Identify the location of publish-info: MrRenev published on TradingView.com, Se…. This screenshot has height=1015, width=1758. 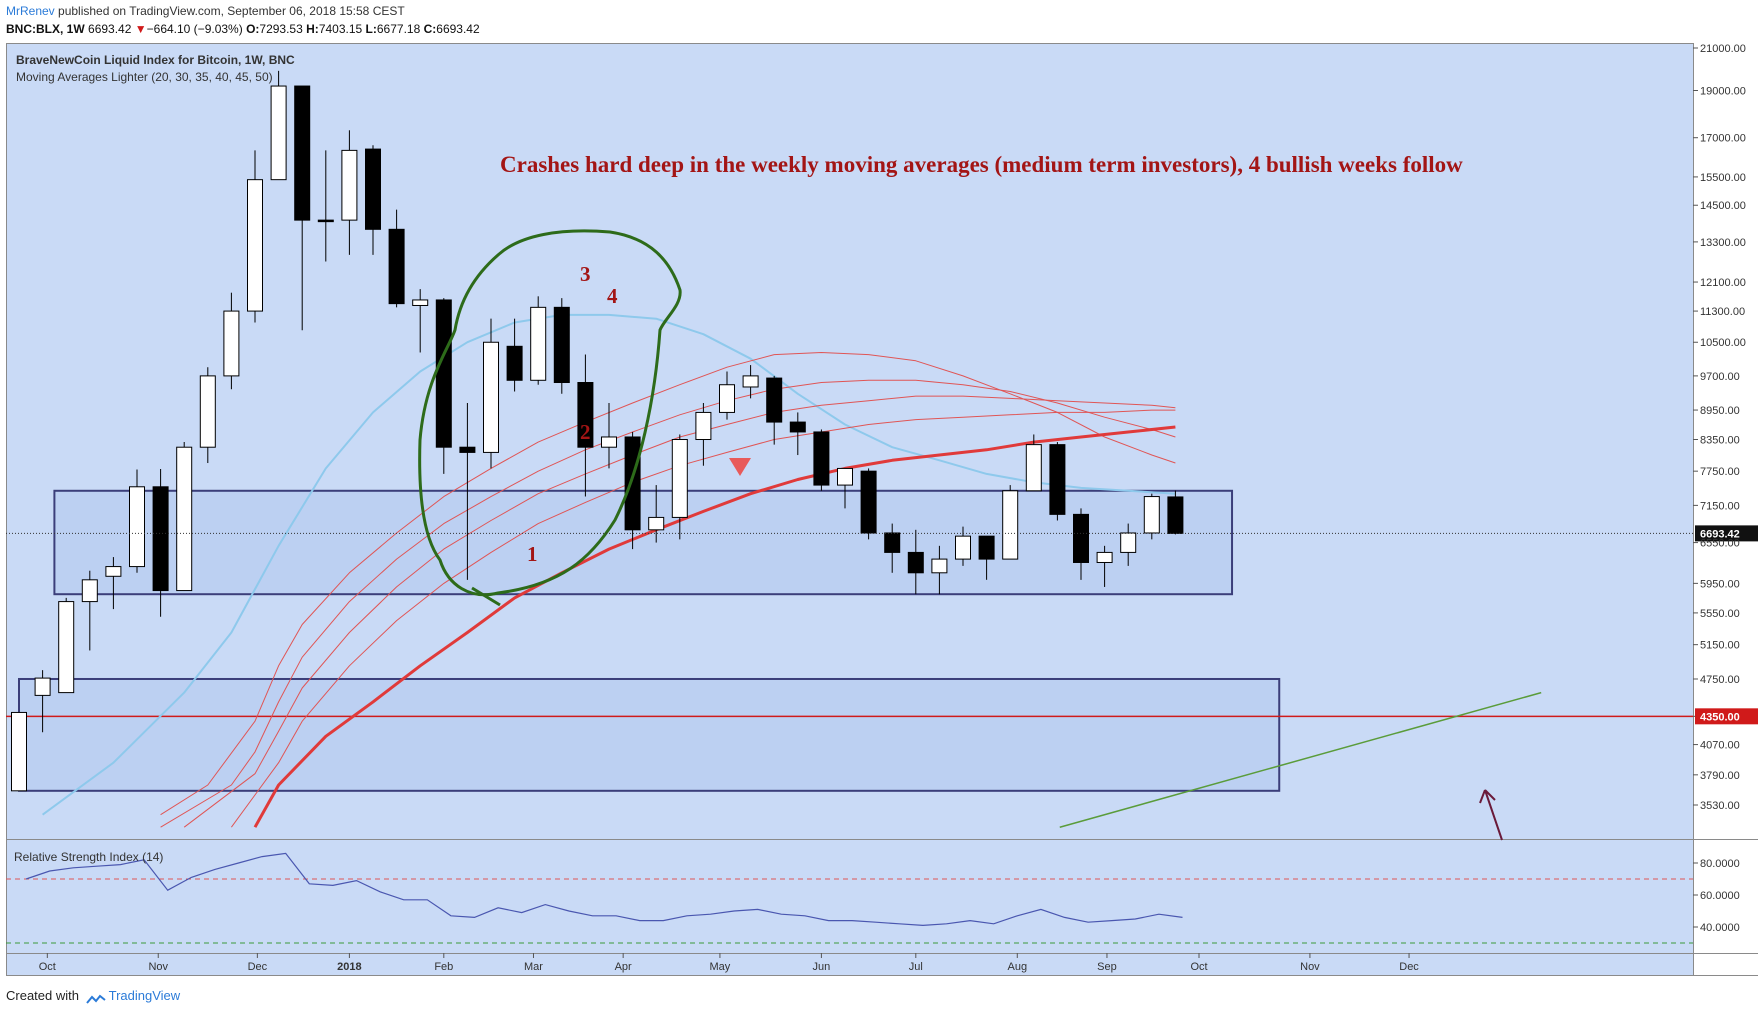
(205, 11).